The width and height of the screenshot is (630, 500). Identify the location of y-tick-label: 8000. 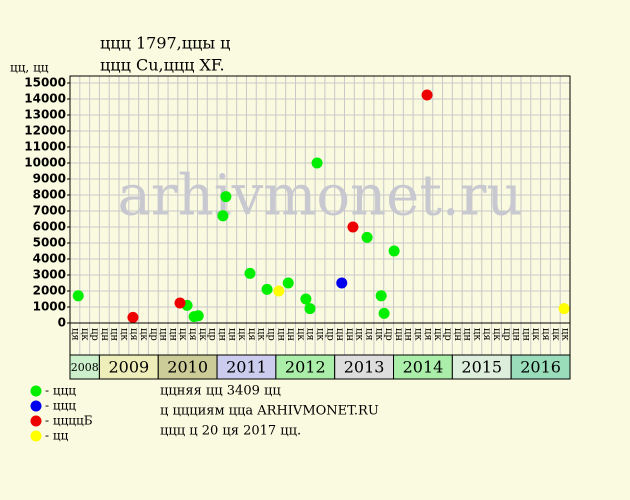
(49, 195).